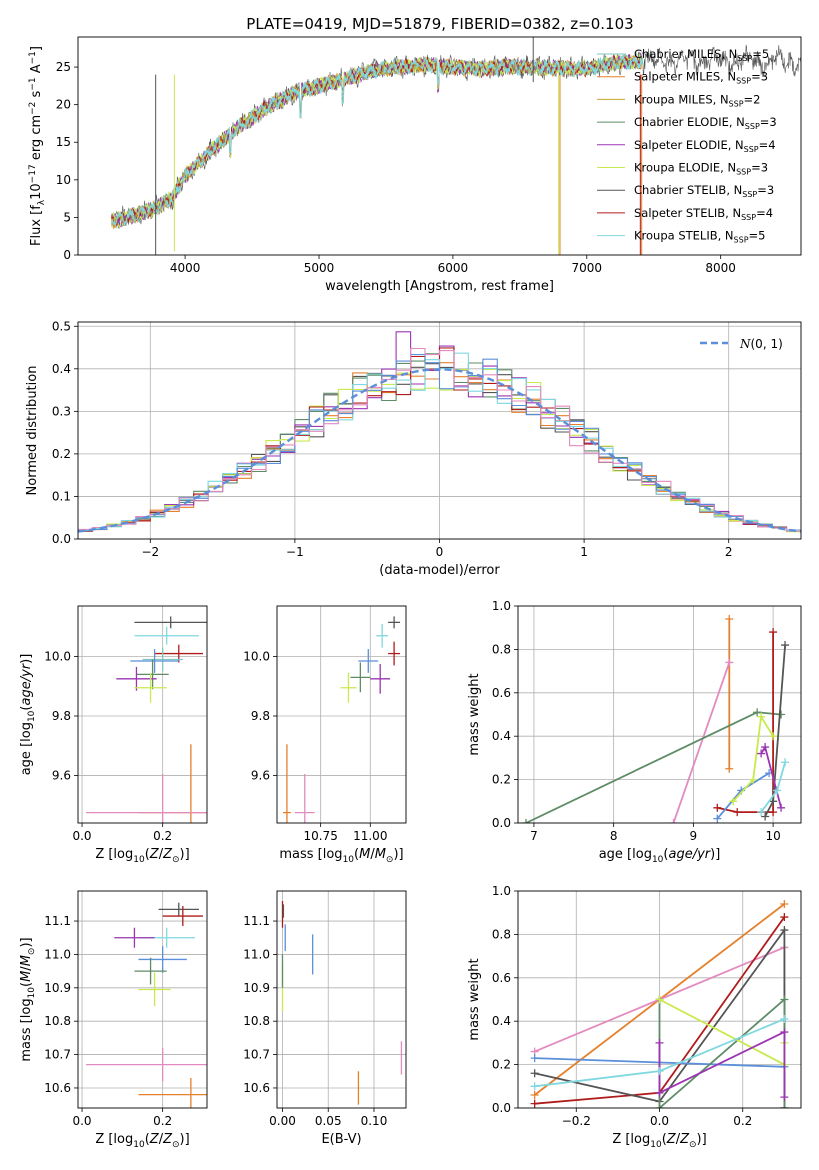 Image resolution: width=819 pixels, height=1170 pixels. Describe the element at coordinates (501, 736) in the screenshot. I see `y-tick-label: 0.4` at that location.